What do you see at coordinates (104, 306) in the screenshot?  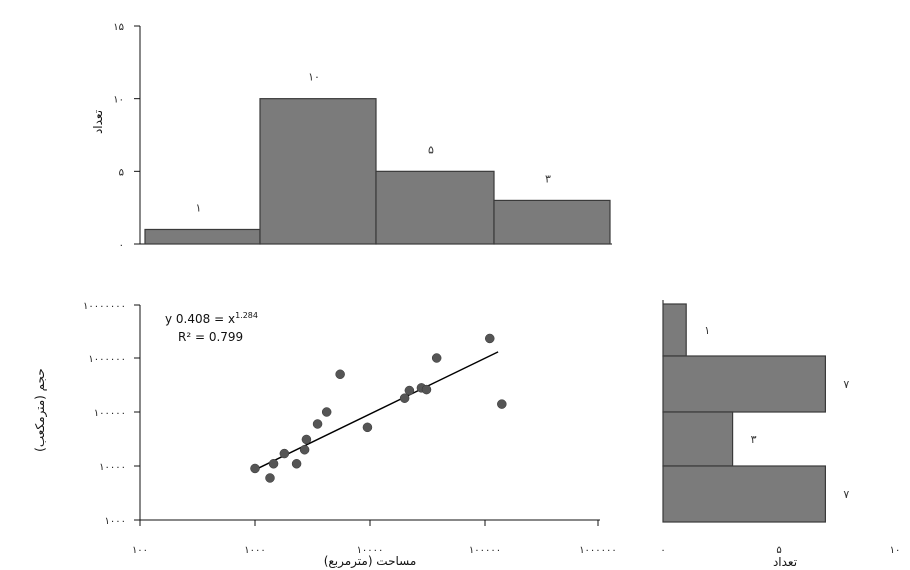 I see `scatter-y-tick-label: ۱۰۰۰۰۰۰۰` at bounding box center [104, 306].